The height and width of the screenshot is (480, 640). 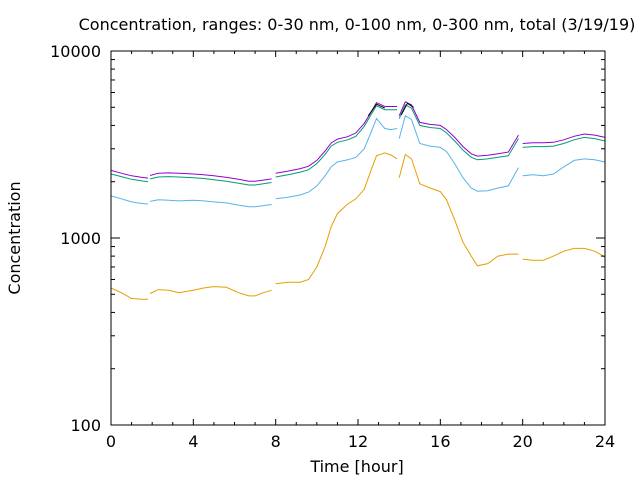 I want to click on x-tick-label: 4, so click(x=193, y=441).